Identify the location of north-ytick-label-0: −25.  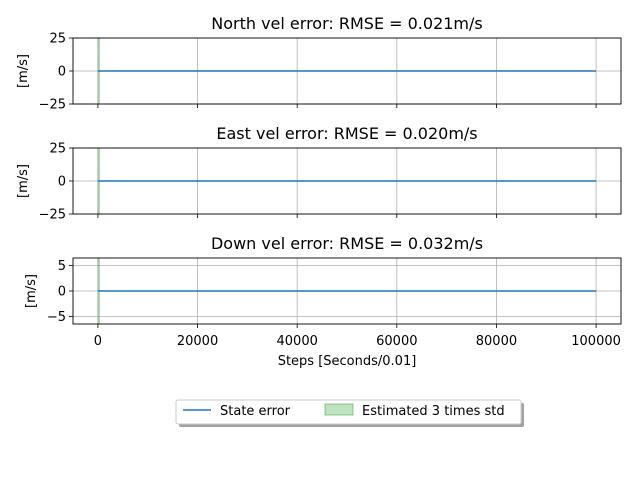
(52, 105).